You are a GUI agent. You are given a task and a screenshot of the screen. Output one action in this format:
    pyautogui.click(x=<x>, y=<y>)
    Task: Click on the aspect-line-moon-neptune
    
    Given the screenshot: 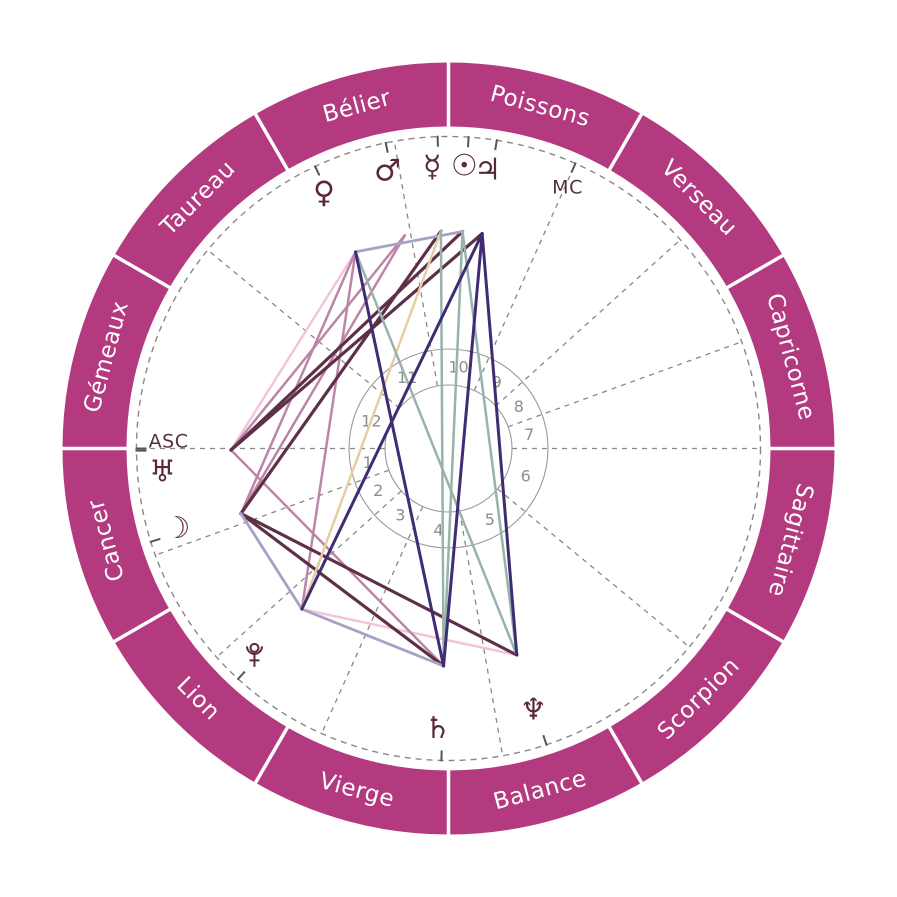 What is the action you would take?
    pyautogui.click(x=379, y=584)
    